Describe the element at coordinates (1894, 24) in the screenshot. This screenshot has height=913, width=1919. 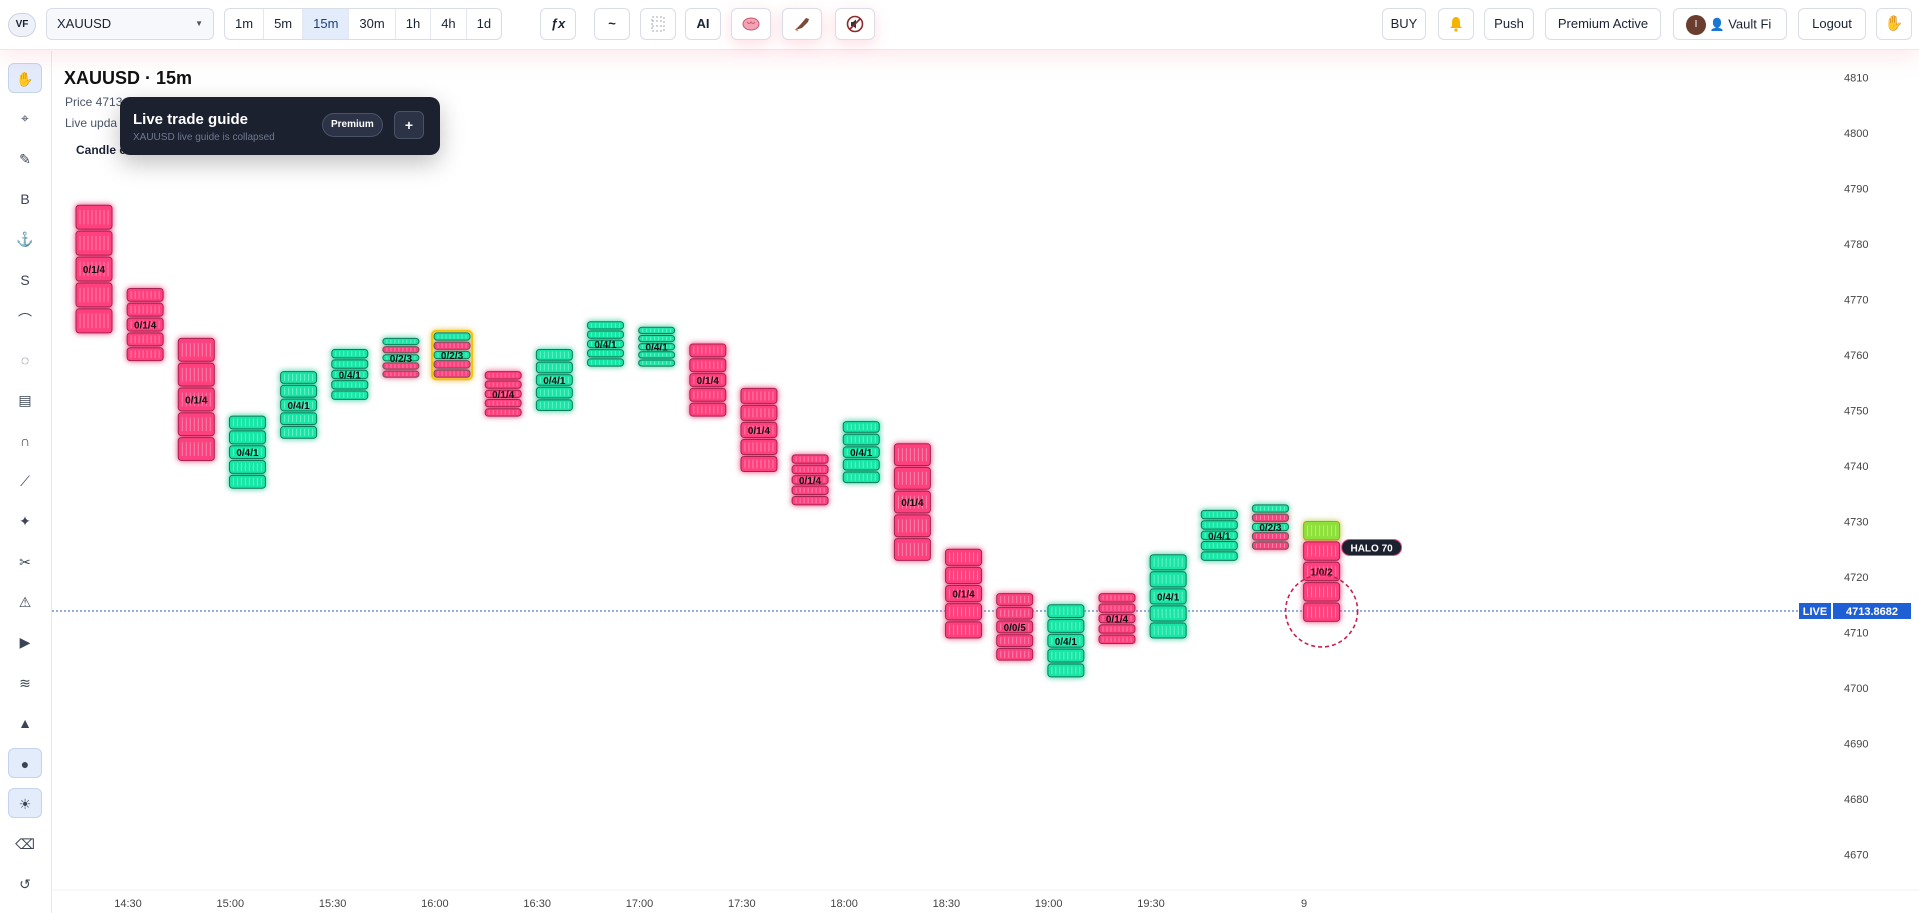
I see `hand-button: ✋` at that location.